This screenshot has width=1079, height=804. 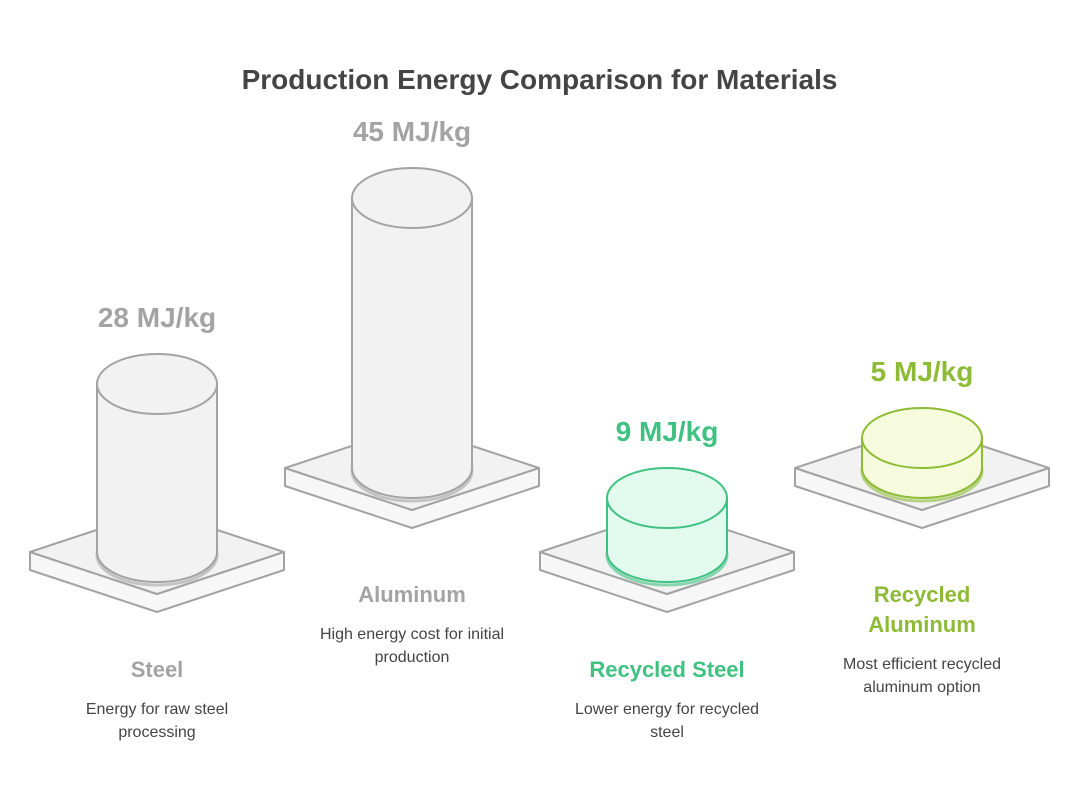 I want to click on value-label: 45 MJ/kg, so click(x=412, y=131).